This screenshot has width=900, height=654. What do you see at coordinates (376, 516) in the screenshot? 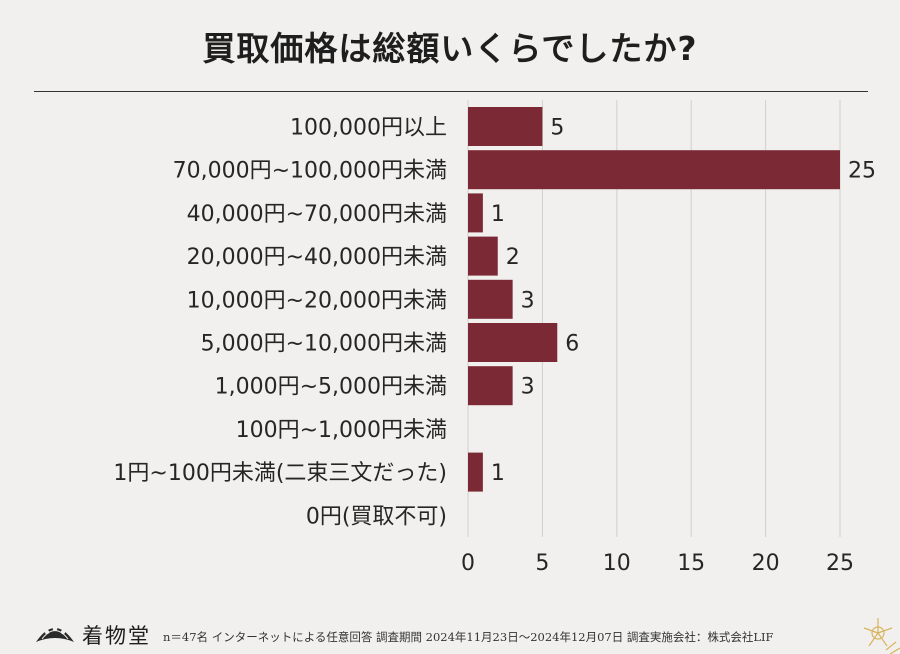
I see `category-label: 0円(買取不可)` at bounding box center [376, 516].